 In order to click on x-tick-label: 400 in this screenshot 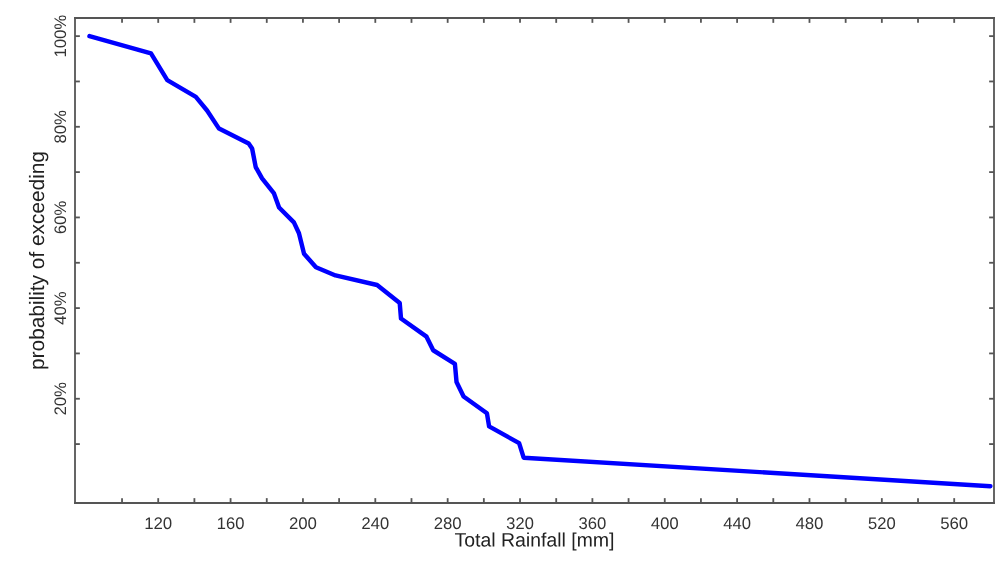, I will do `click(665, 523)`.